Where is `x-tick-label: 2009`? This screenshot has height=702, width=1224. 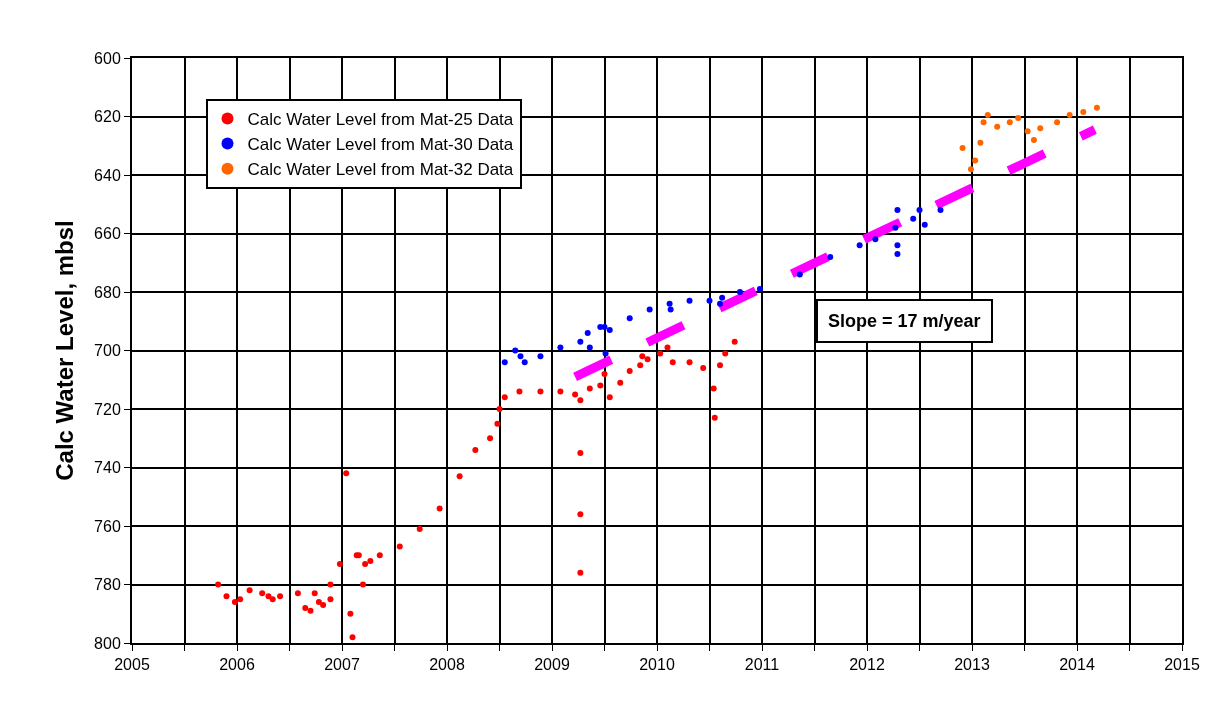 x-tick-label: 2009 is located at coordinates (552, 665).